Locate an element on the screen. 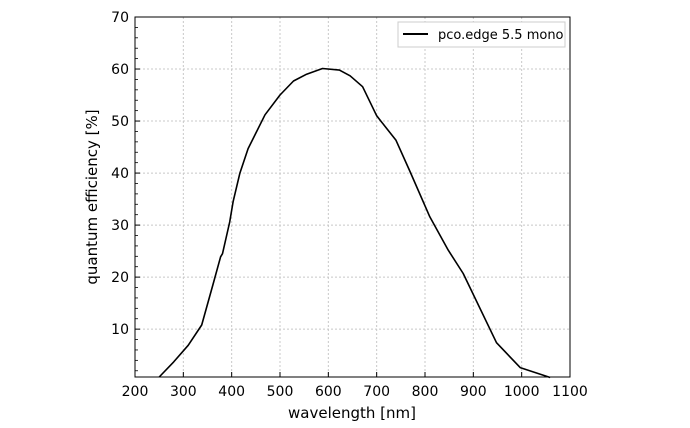 The height and width of the screenshot is (428, 690). x-tick-label: 1000 is located at coordinates (522, 392).